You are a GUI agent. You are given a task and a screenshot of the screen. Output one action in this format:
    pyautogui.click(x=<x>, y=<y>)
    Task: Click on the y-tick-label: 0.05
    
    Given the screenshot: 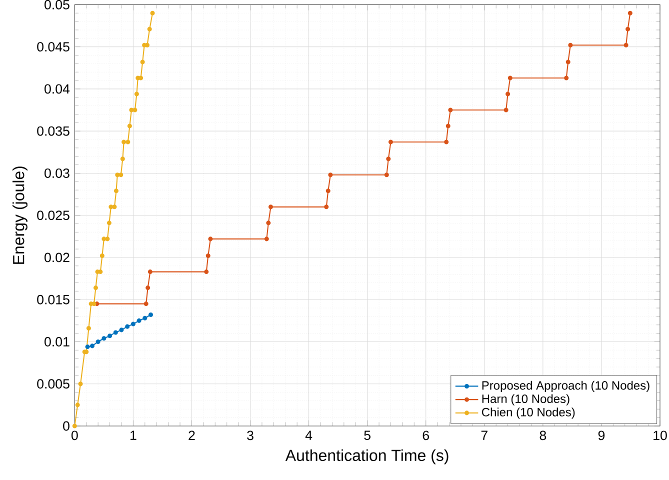 What is the action you would take?
    pyautogui.click(x=57, y=5)
    